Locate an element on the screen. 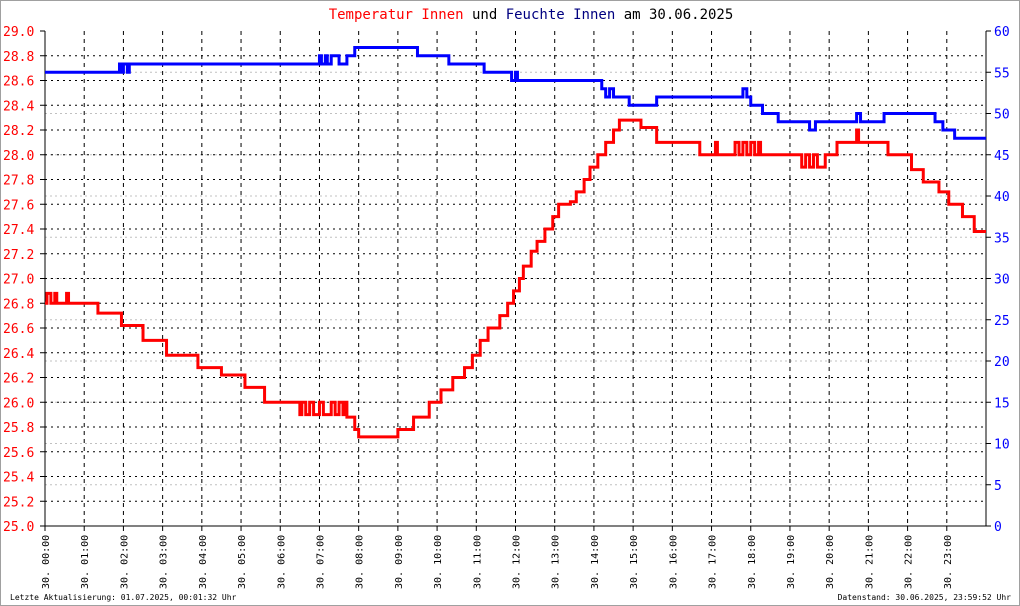 This screenshot has width=1020, height=606. x-tick-label: 30. 21:00 is located at coordinates (869, 562).